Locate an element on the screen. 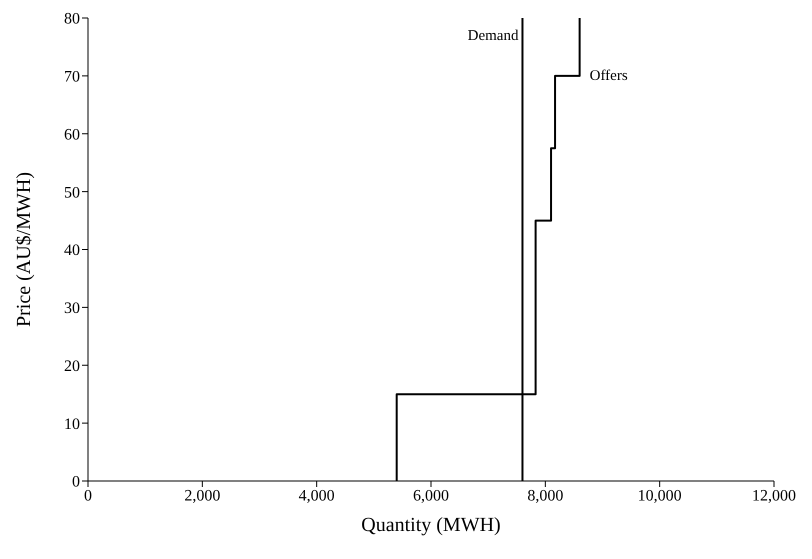 This screenshot has height=559, width=812. y-axis-title: Price (AU$/MWH) is located at coordinates (24, 249).